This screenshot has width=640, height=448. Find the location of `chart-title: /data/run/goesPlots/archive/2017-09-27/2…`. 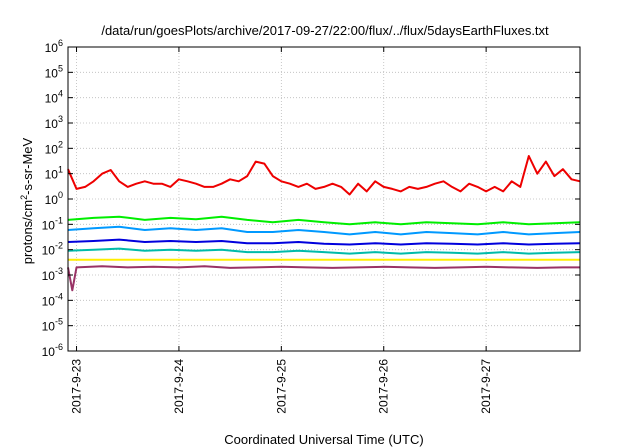

chart-title: /data/run/goesPlots/archive/2017-09-27/2… is located at coordinates (325, 30).